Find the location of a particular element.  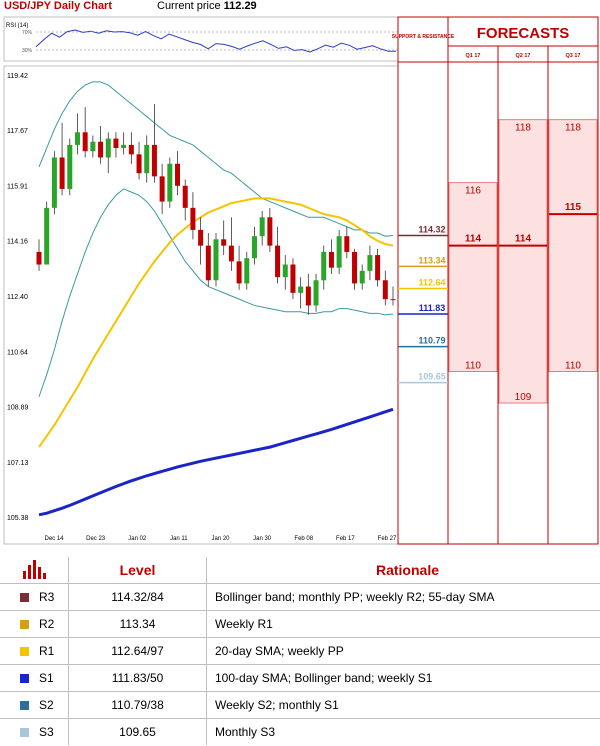

sma100-line is located at coordinates (216, 462).